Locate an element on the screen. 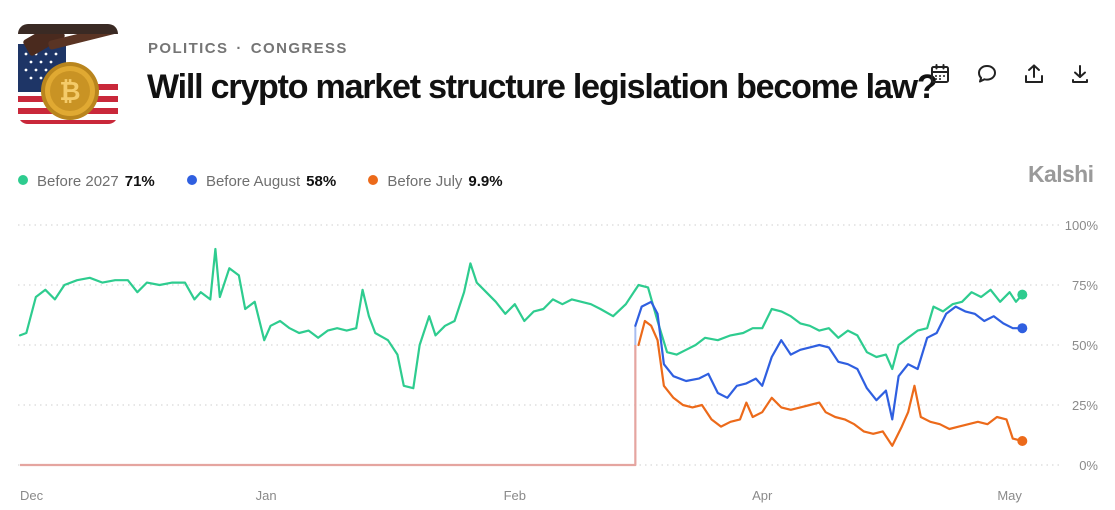 Image resolution: width=1115 pixels, height=510 pixels. market-thumbnail: ₿ is located at coordinates (68, 74).